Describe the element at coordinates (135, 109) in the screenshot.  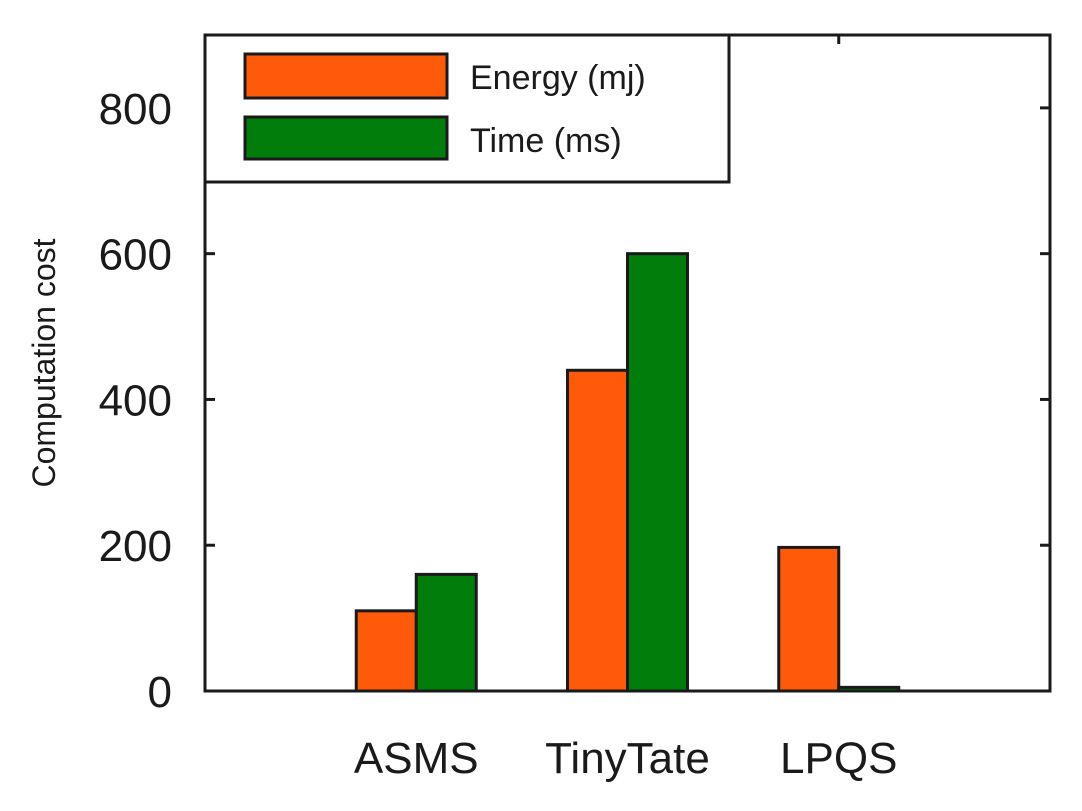
I see `y-tick-label-800: 800` at that location.